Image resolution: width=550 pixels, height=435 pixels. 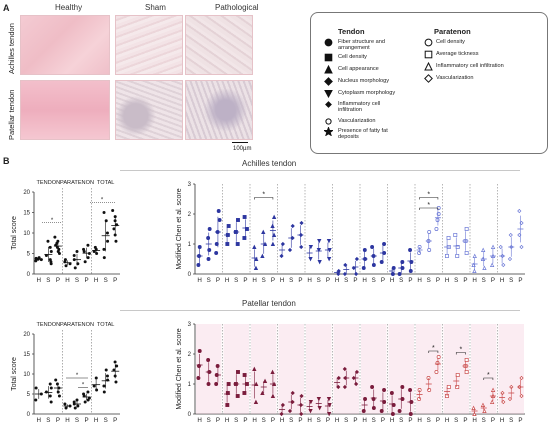 I want to click on scalebar-line, so click(x=240, y=142).